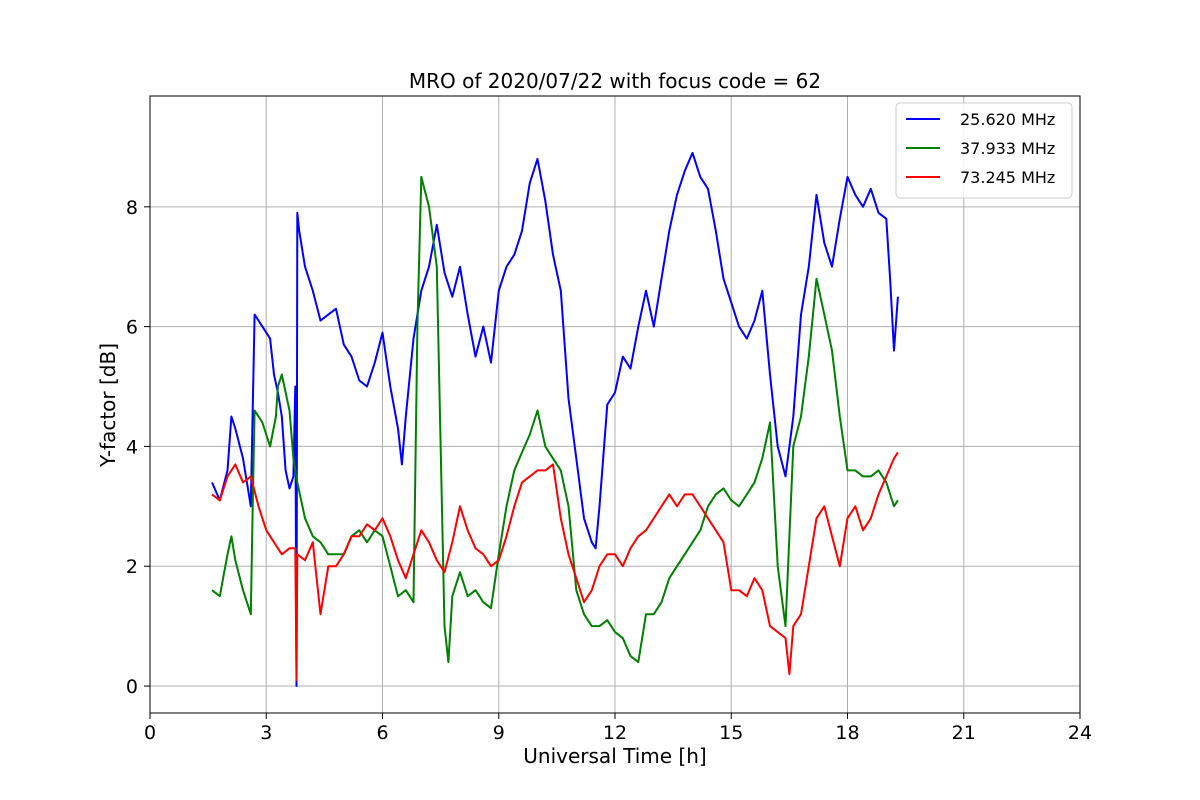  Describe the element at coordinates (1007, 119) in the screenshot. I see `legend-label: 25.620 MHz` at that location.